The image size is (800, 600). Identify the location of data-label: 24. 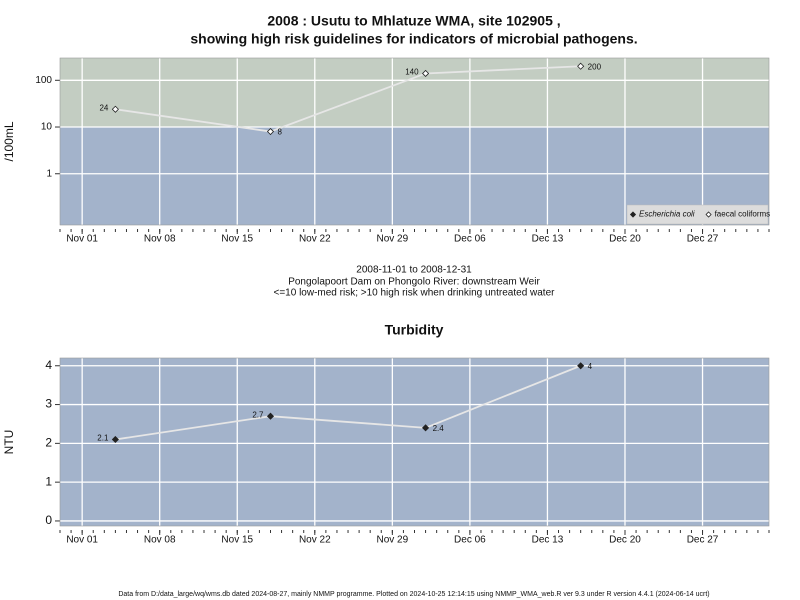
(103, 107).